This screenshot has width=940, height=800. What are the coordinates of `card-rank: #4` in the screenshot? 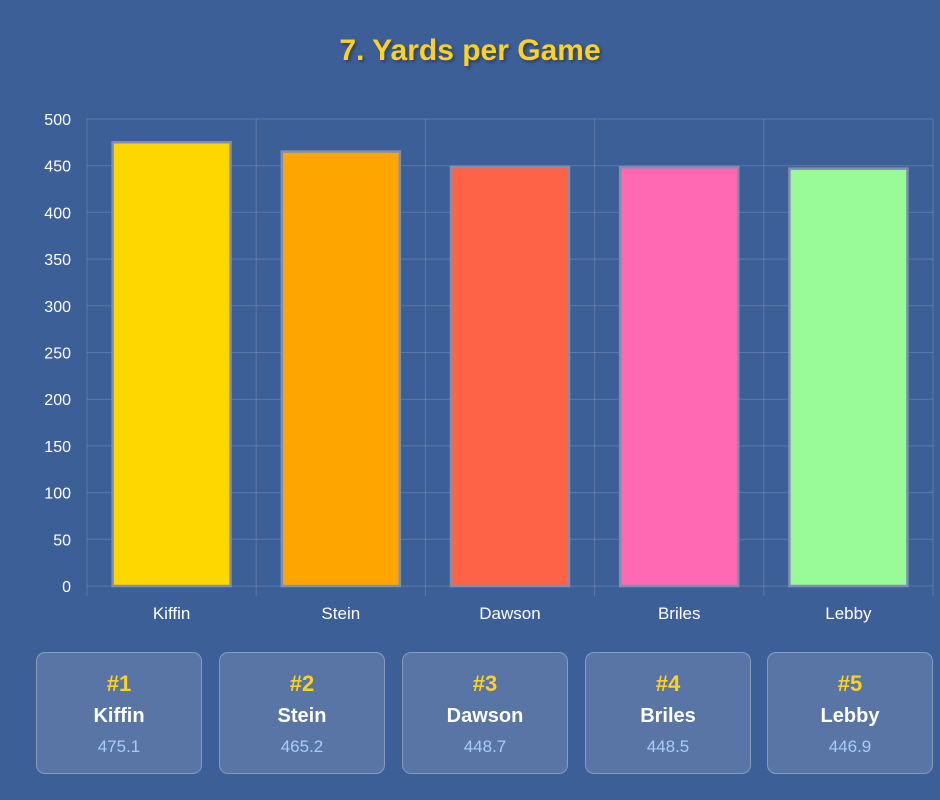 It's located at (668, 683).